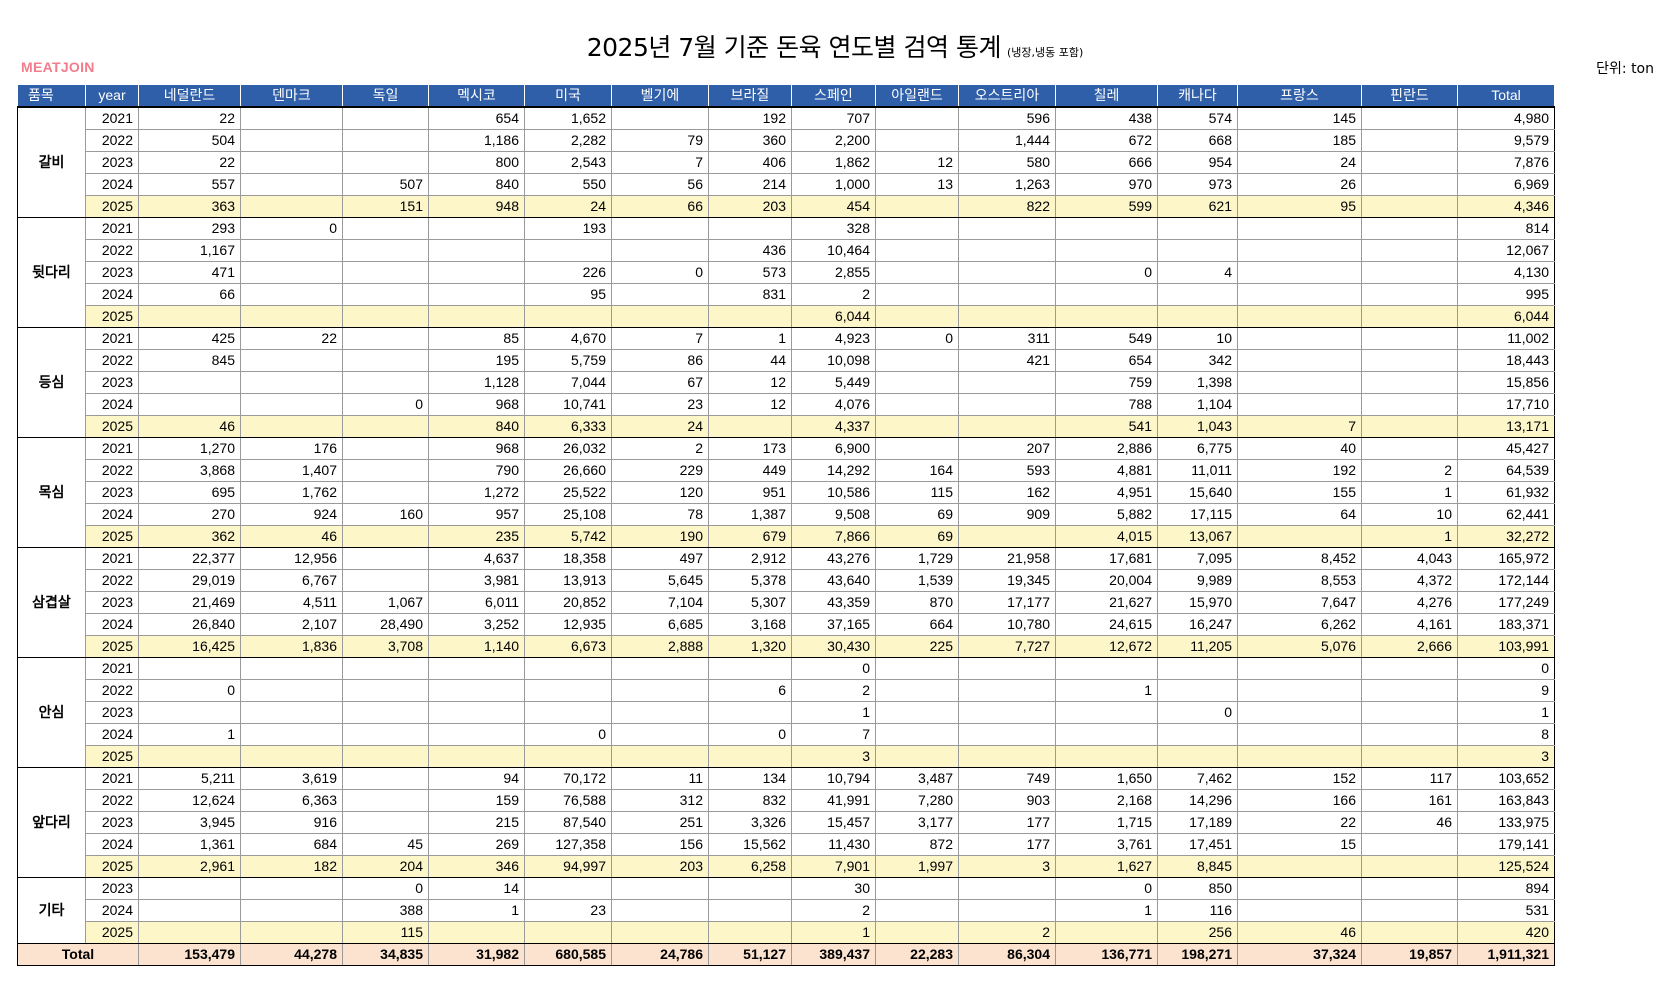 Image resolution: width=1670 pixels, height=984 pixels. What do you see at coordinates (1299, 646) in the screenshot?
I see `value-cell: 5,076` at bounding box center [1299, 646].